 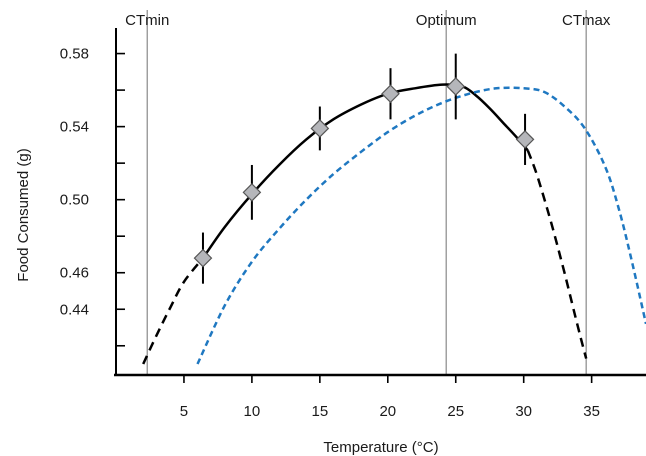 I want to click on x-tick-label-0: 5, so click(x=184, y=411).